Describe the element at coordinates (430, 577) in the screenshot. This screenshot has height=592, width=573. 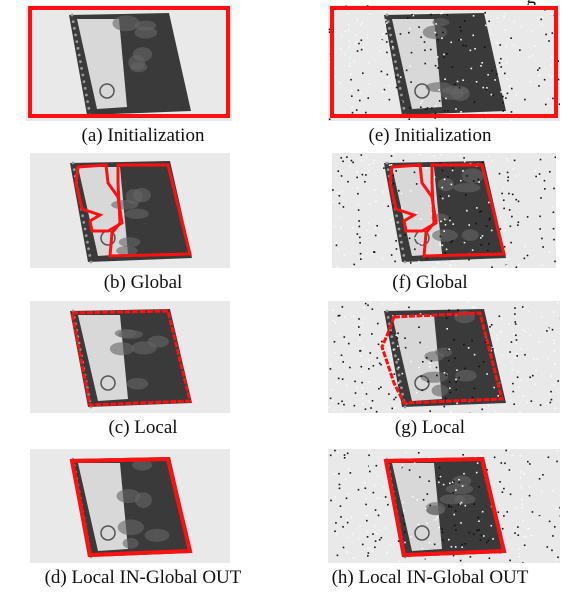
I see `caption-h: (h) Local IN-Global OUT` at that location.